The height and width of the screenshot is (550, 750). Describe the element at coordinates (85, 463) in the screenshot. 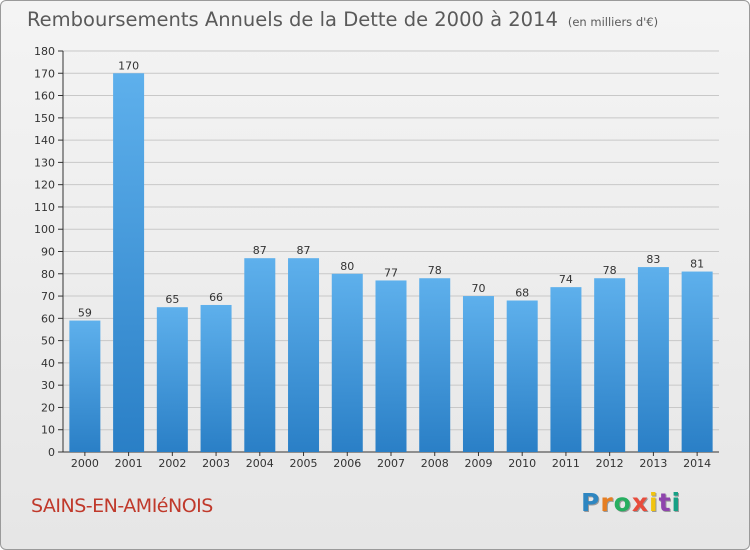

I see `x-tick-label-2000: 2000` at that location.